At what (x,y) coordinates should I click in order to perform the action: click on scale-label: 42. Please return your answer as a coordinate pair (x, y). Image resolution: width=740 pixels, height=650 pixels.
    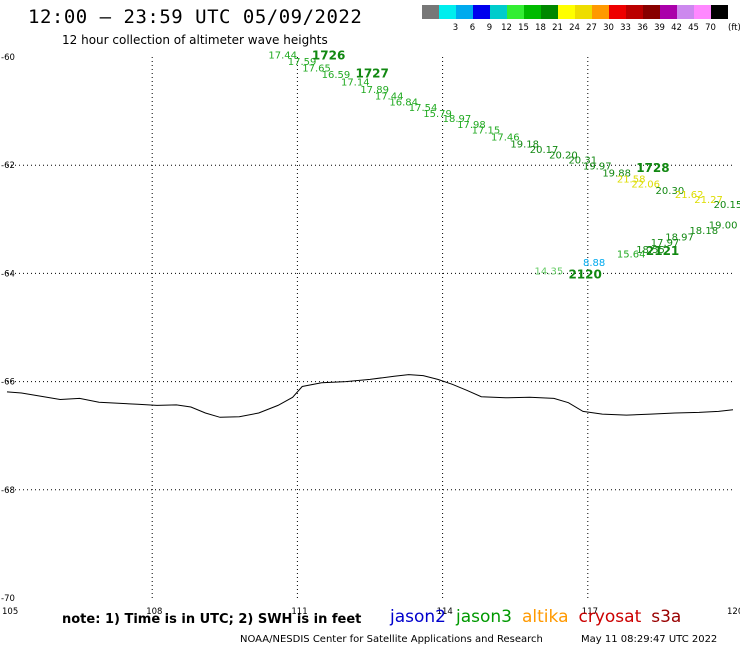
    Looking at the image, I should click on (676, 28).